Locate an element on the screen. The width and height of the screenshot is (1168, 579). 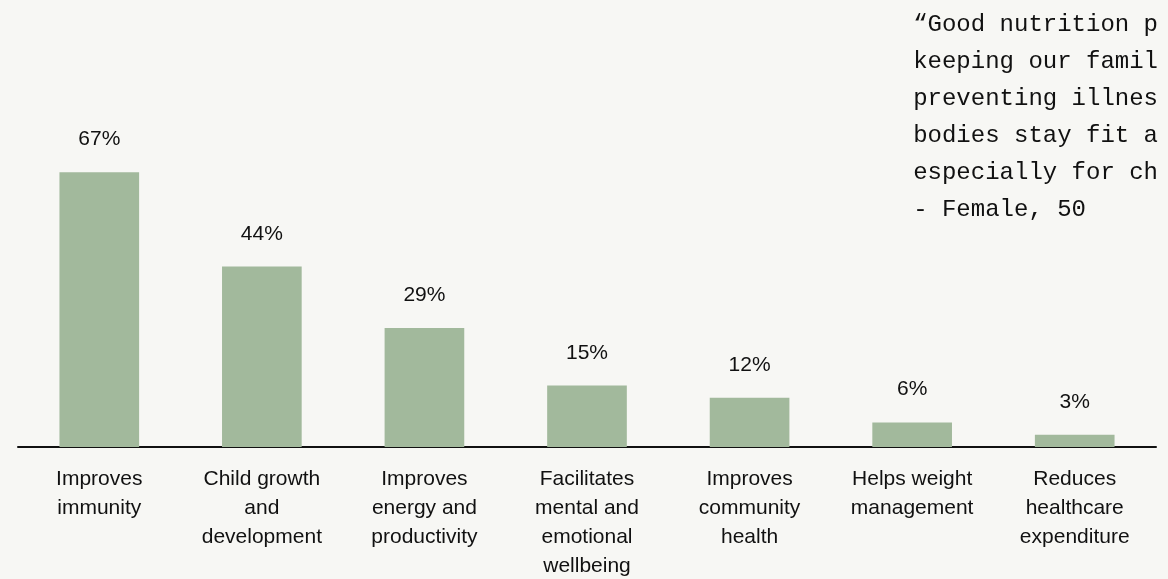
x-tick-label: Improves community health is located at coordinates (749, 506).